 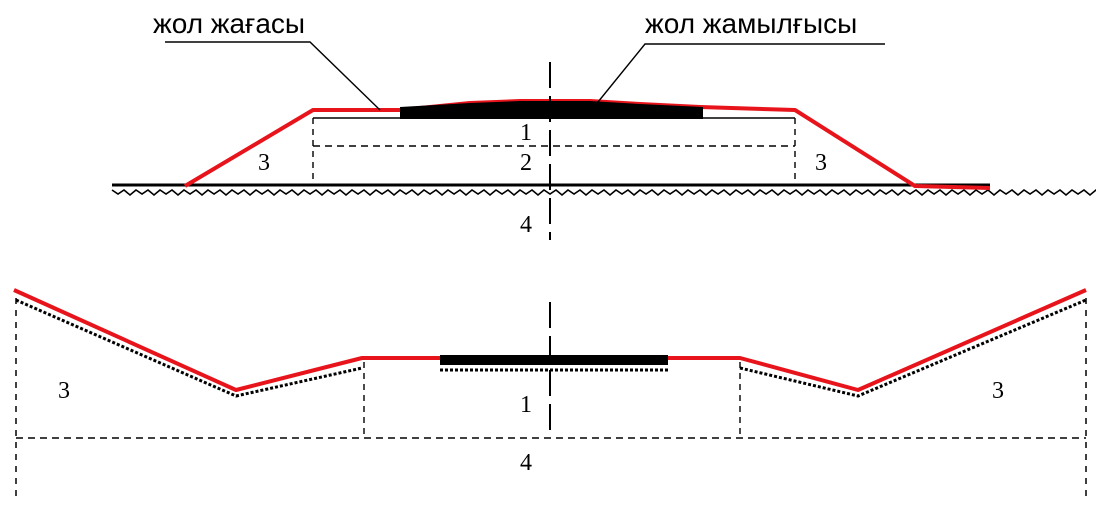 I want to click on shoulder-label: жол жағасы, so click(x=229, y=23).